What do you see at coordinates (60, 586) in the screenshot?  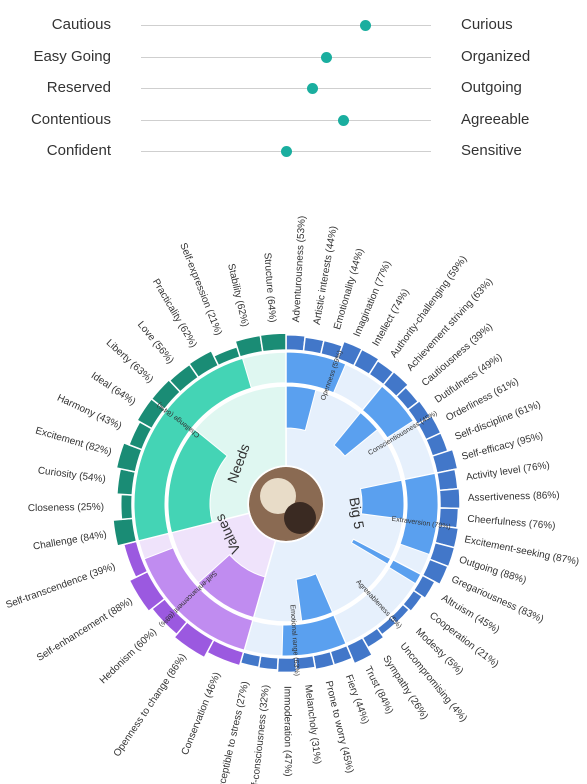 I see `facet-label: Self-transcendence (39%)` at bounding box center [60, 586].